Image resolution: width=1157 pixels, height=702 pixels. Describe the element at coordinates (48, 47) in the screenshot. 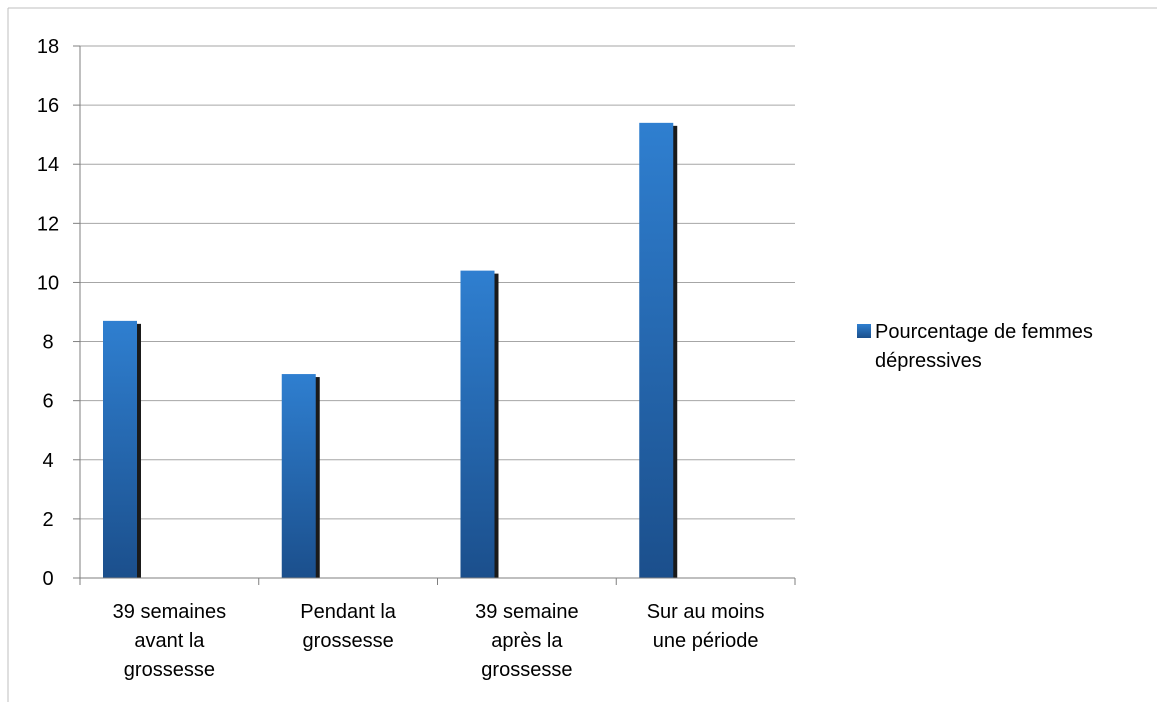

I see `y-tick-label: 18` at that location.